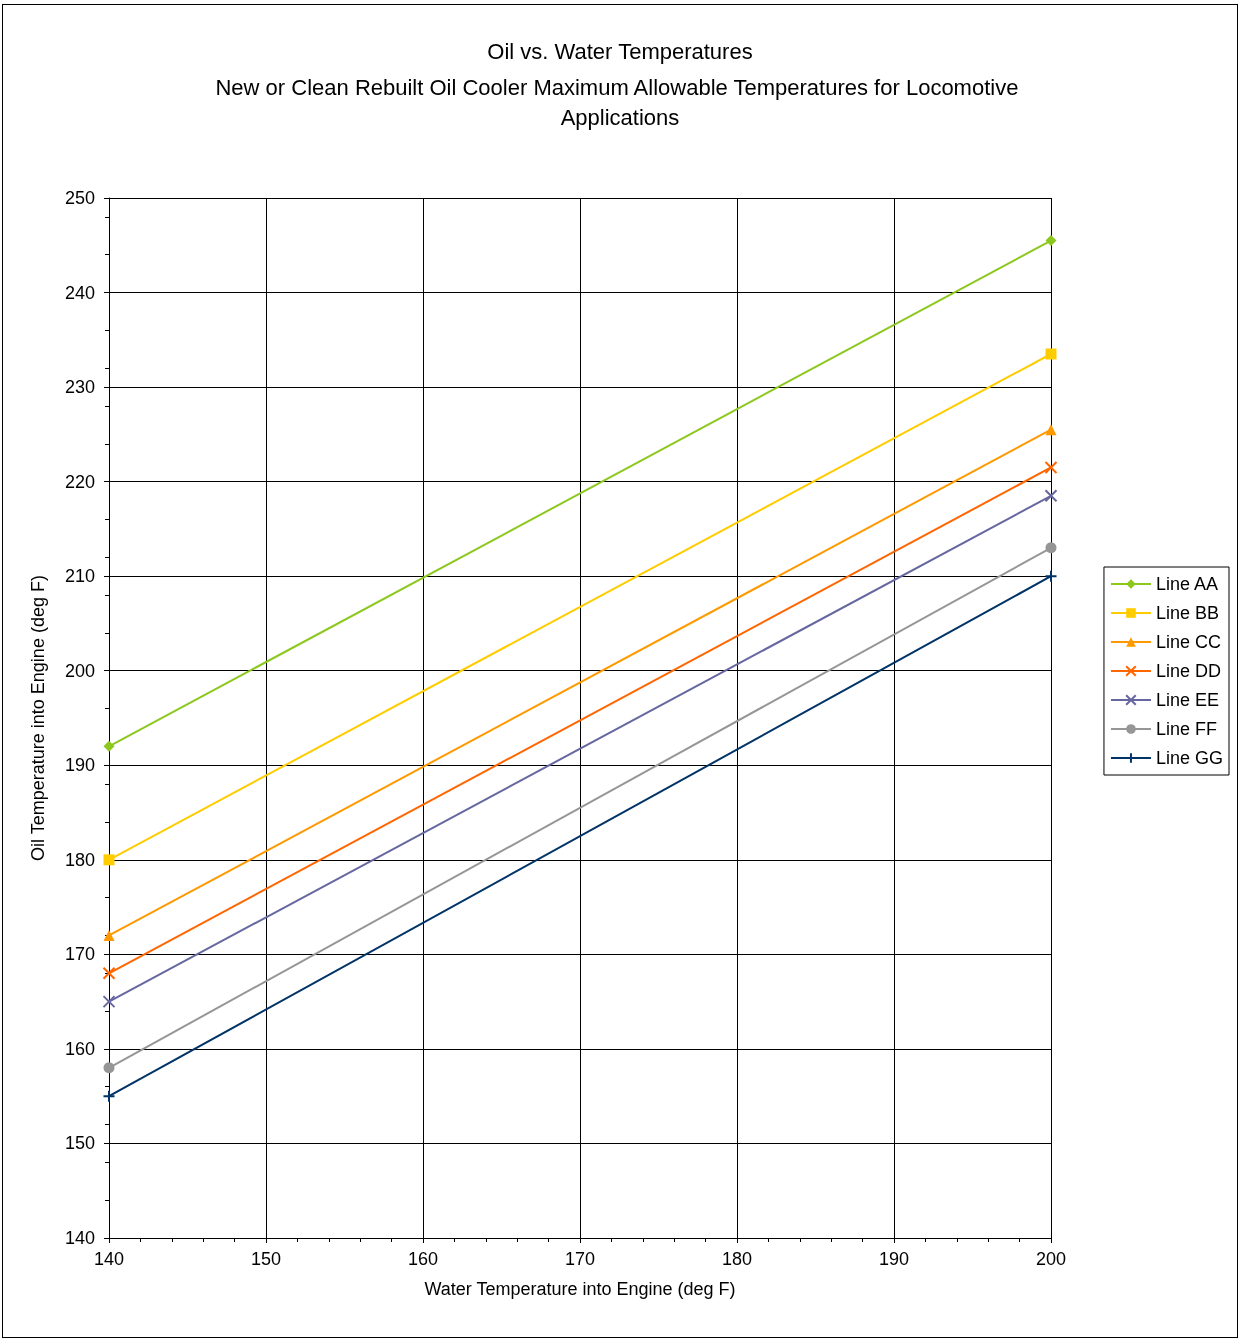 The width and height of the screenshot is (1241, 1340). What do you see at coordinates (79, 859) in the screenshot?
I see `y-tick-label: 180` at bounding box center [79, 859].